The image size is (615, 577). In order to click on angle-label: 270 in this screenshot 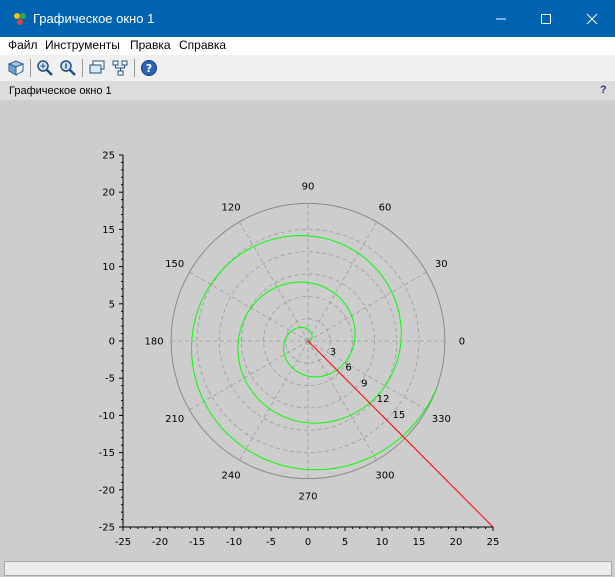, I will do `click(307, 496)`.